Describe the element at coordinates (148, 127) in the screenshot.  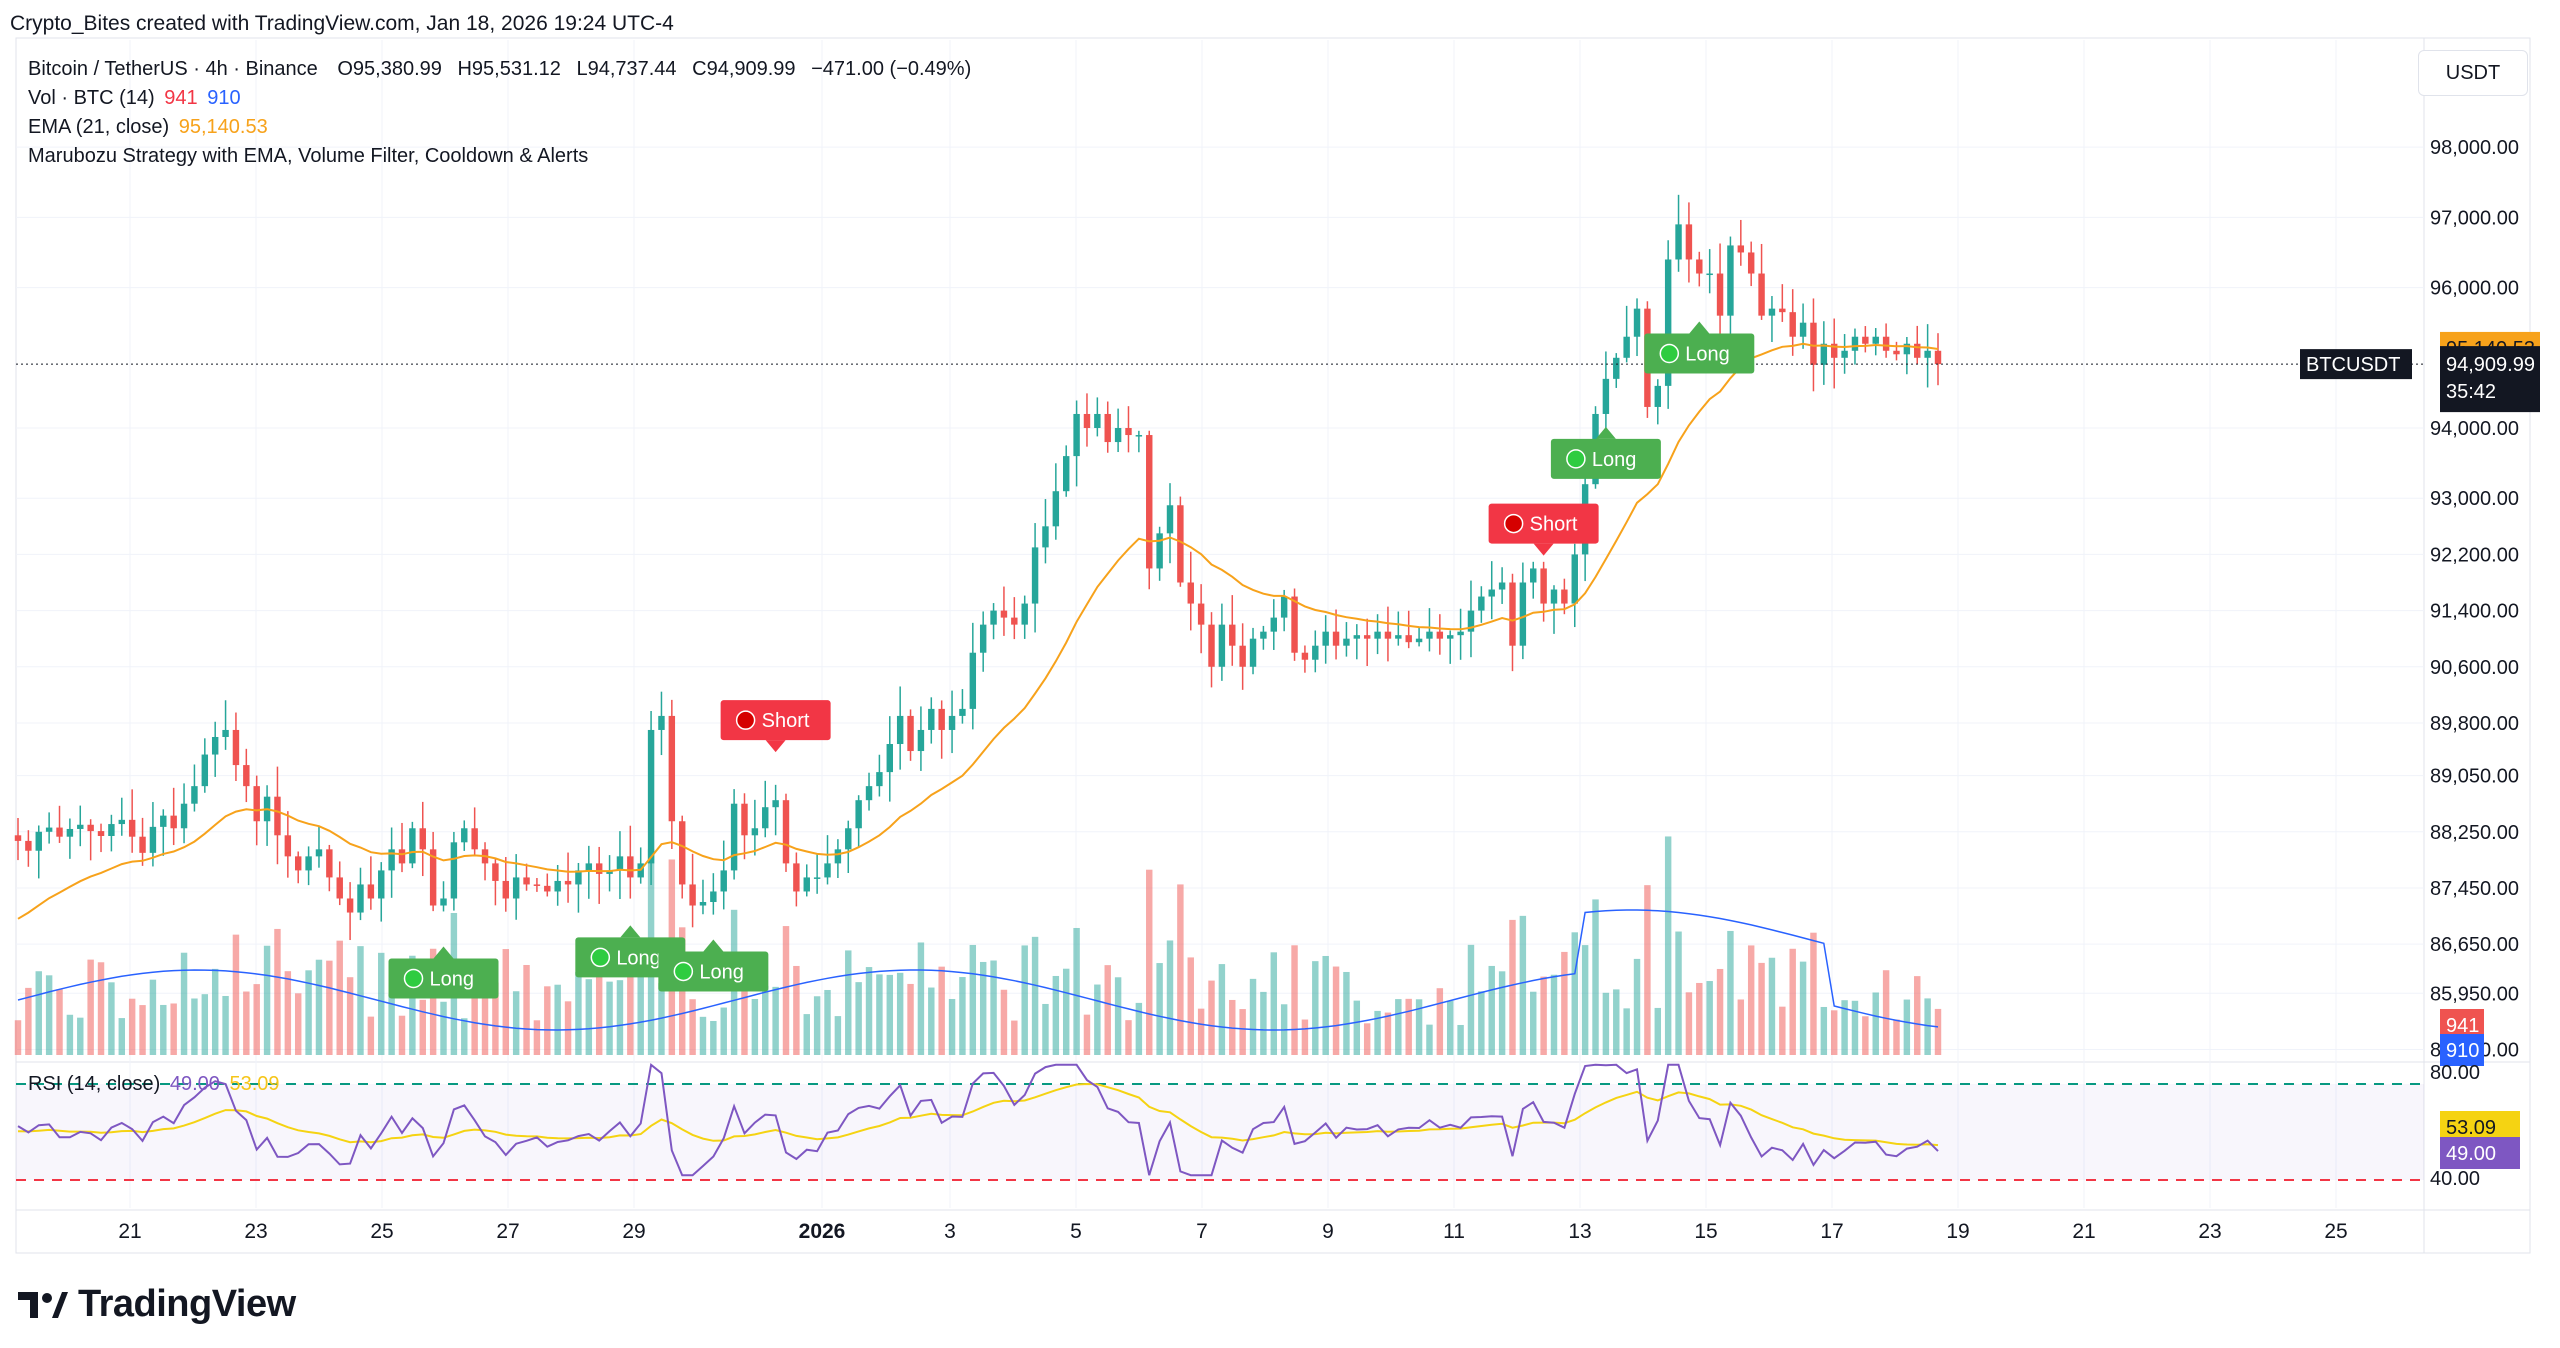
I see `ema-legend: EMA (21, close) 95,140.53` at that location.